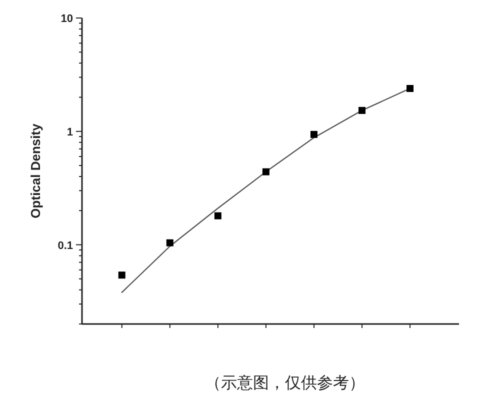 Image resolution: width=492 pixels, height=412 pixels. I want to click on text: （示意图，仅供参考）, so click(285, 383).